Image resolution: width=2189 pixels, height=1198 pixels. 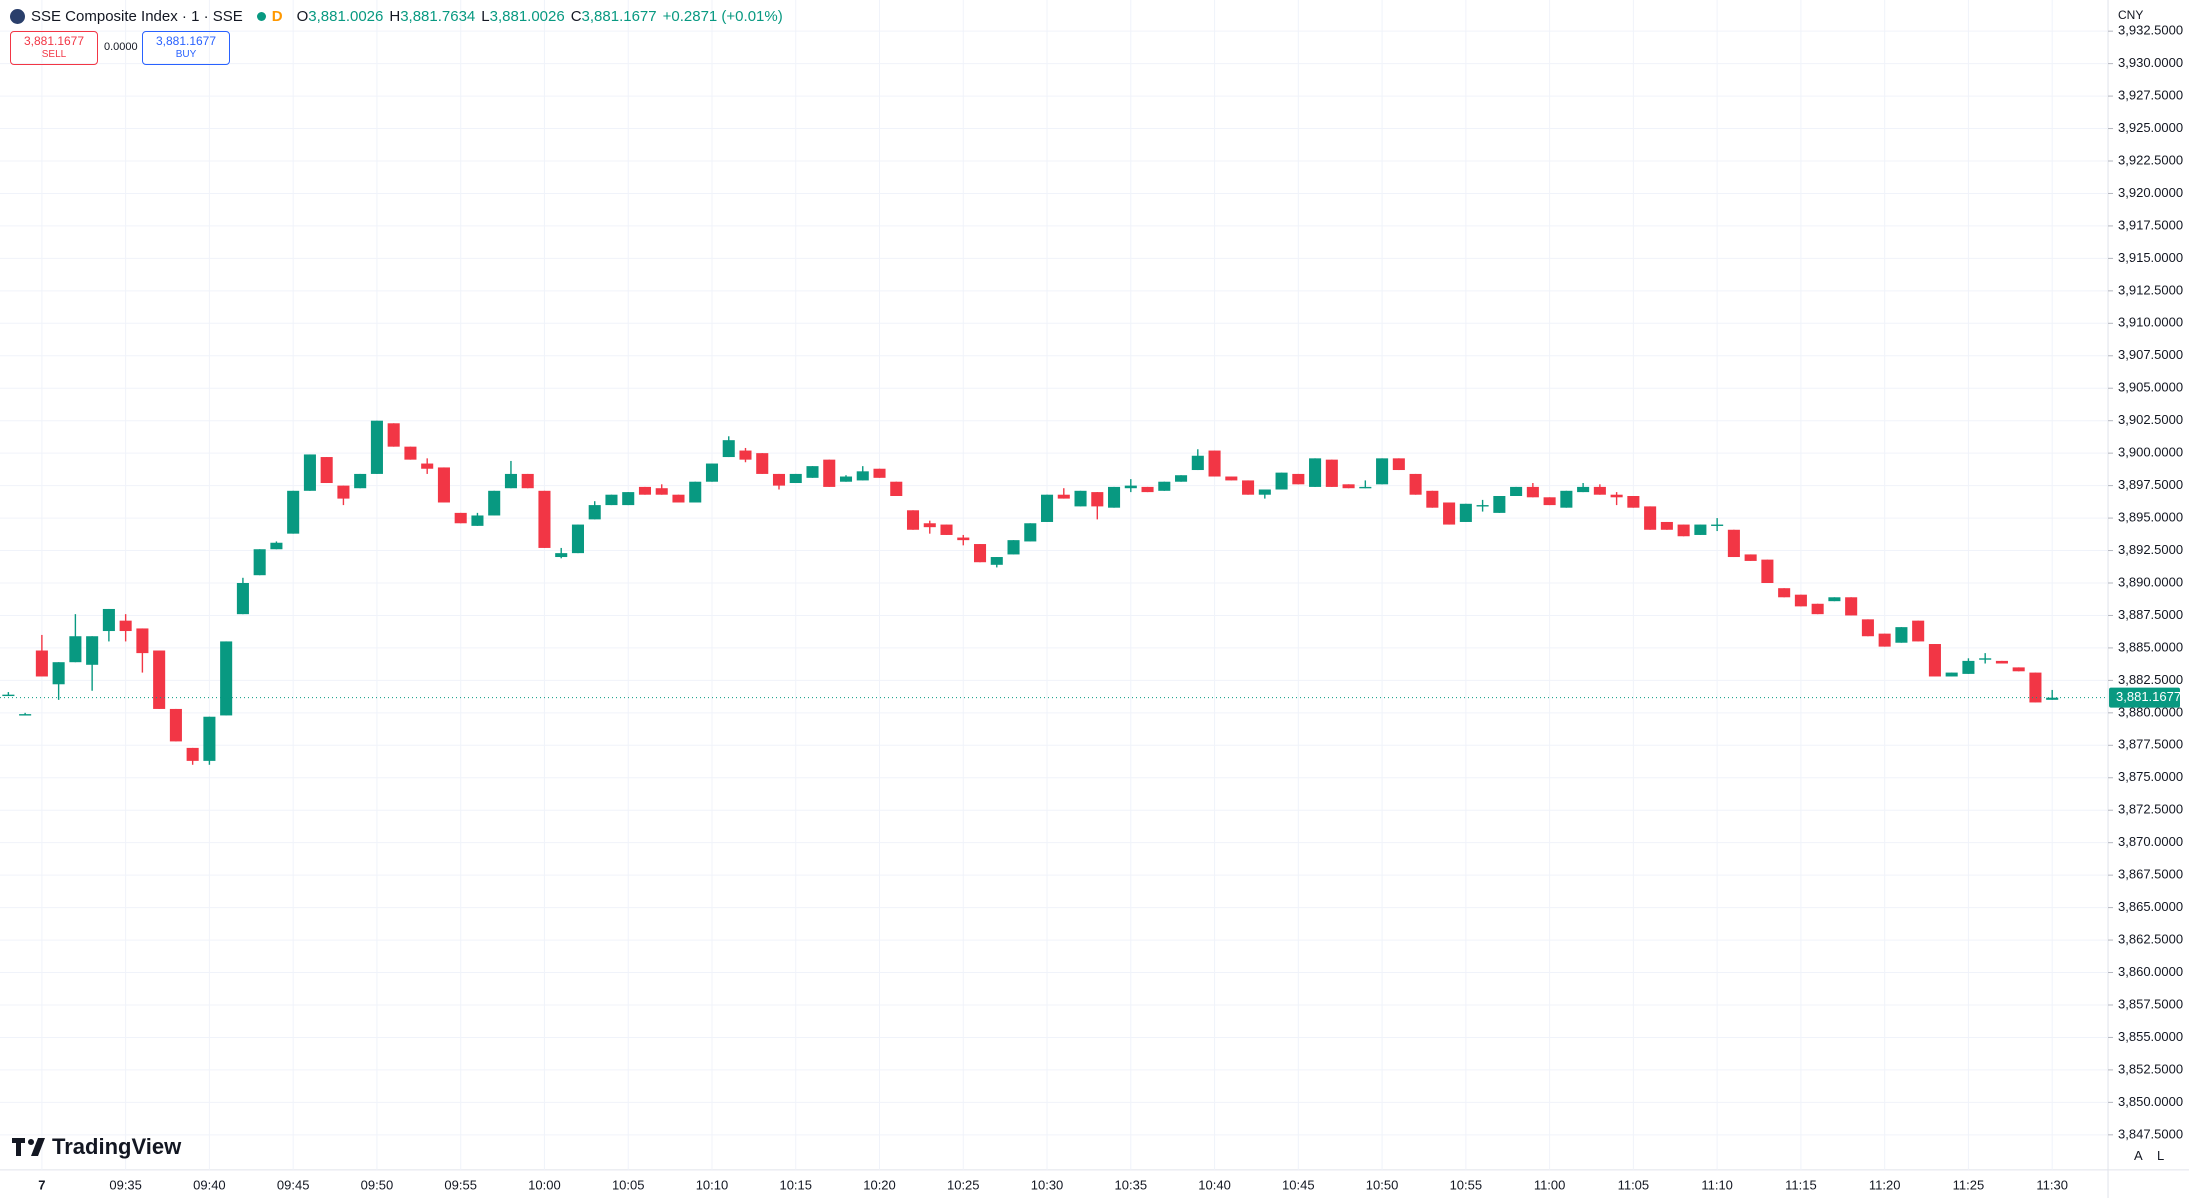 What do you see at coordinates (2150, 906) in the screenshot?
I see `y-tick-label: 3,865.0000` at bounding box center [2150, 906].